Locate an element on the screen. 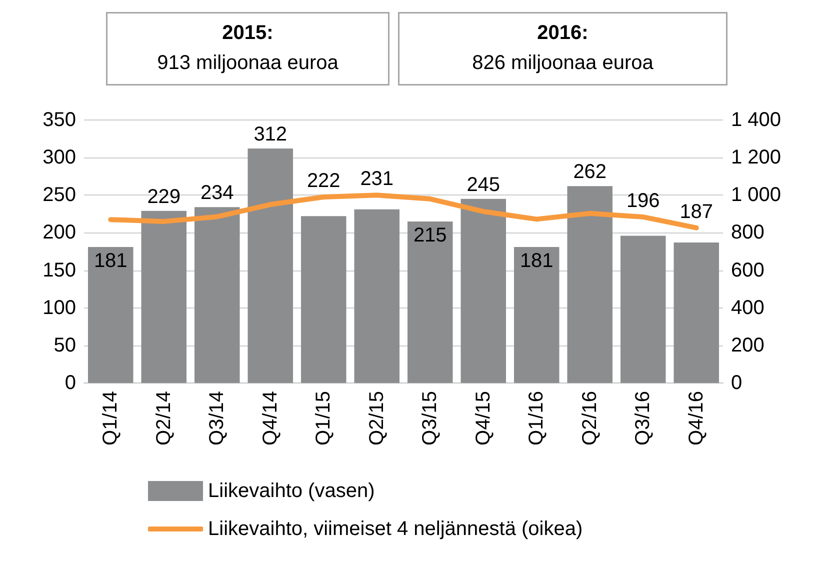  data-label: 312 is located at coordinates (271, 135).